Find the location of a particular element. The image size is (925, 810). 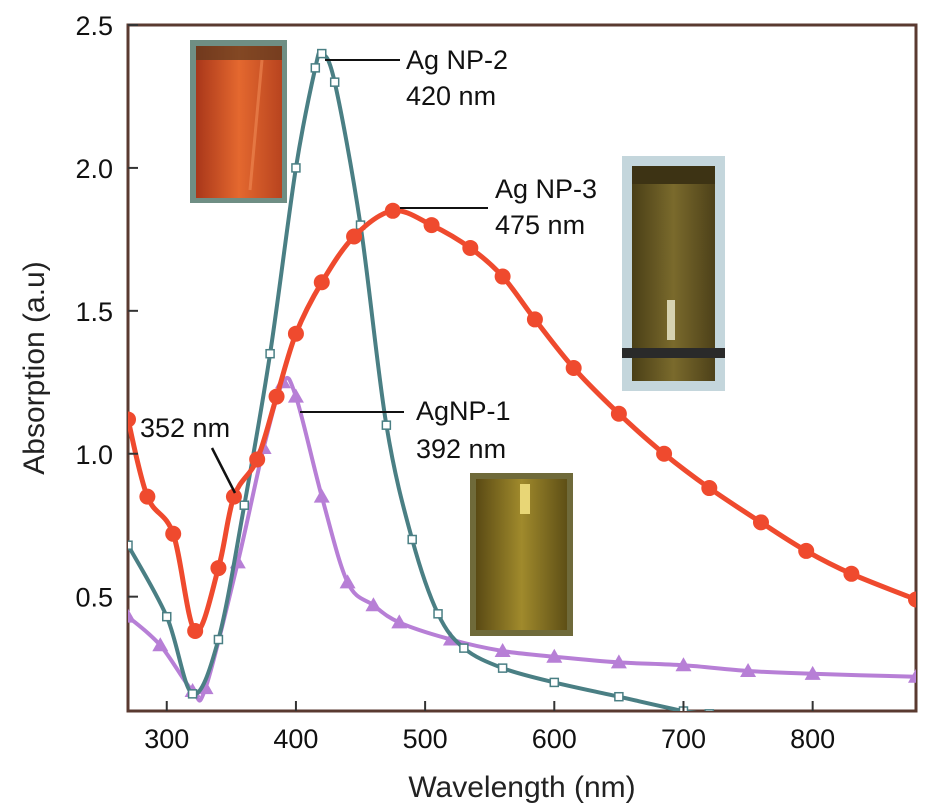

agnp-1-label: AgNP-1 is located at coordinates (463, 411).